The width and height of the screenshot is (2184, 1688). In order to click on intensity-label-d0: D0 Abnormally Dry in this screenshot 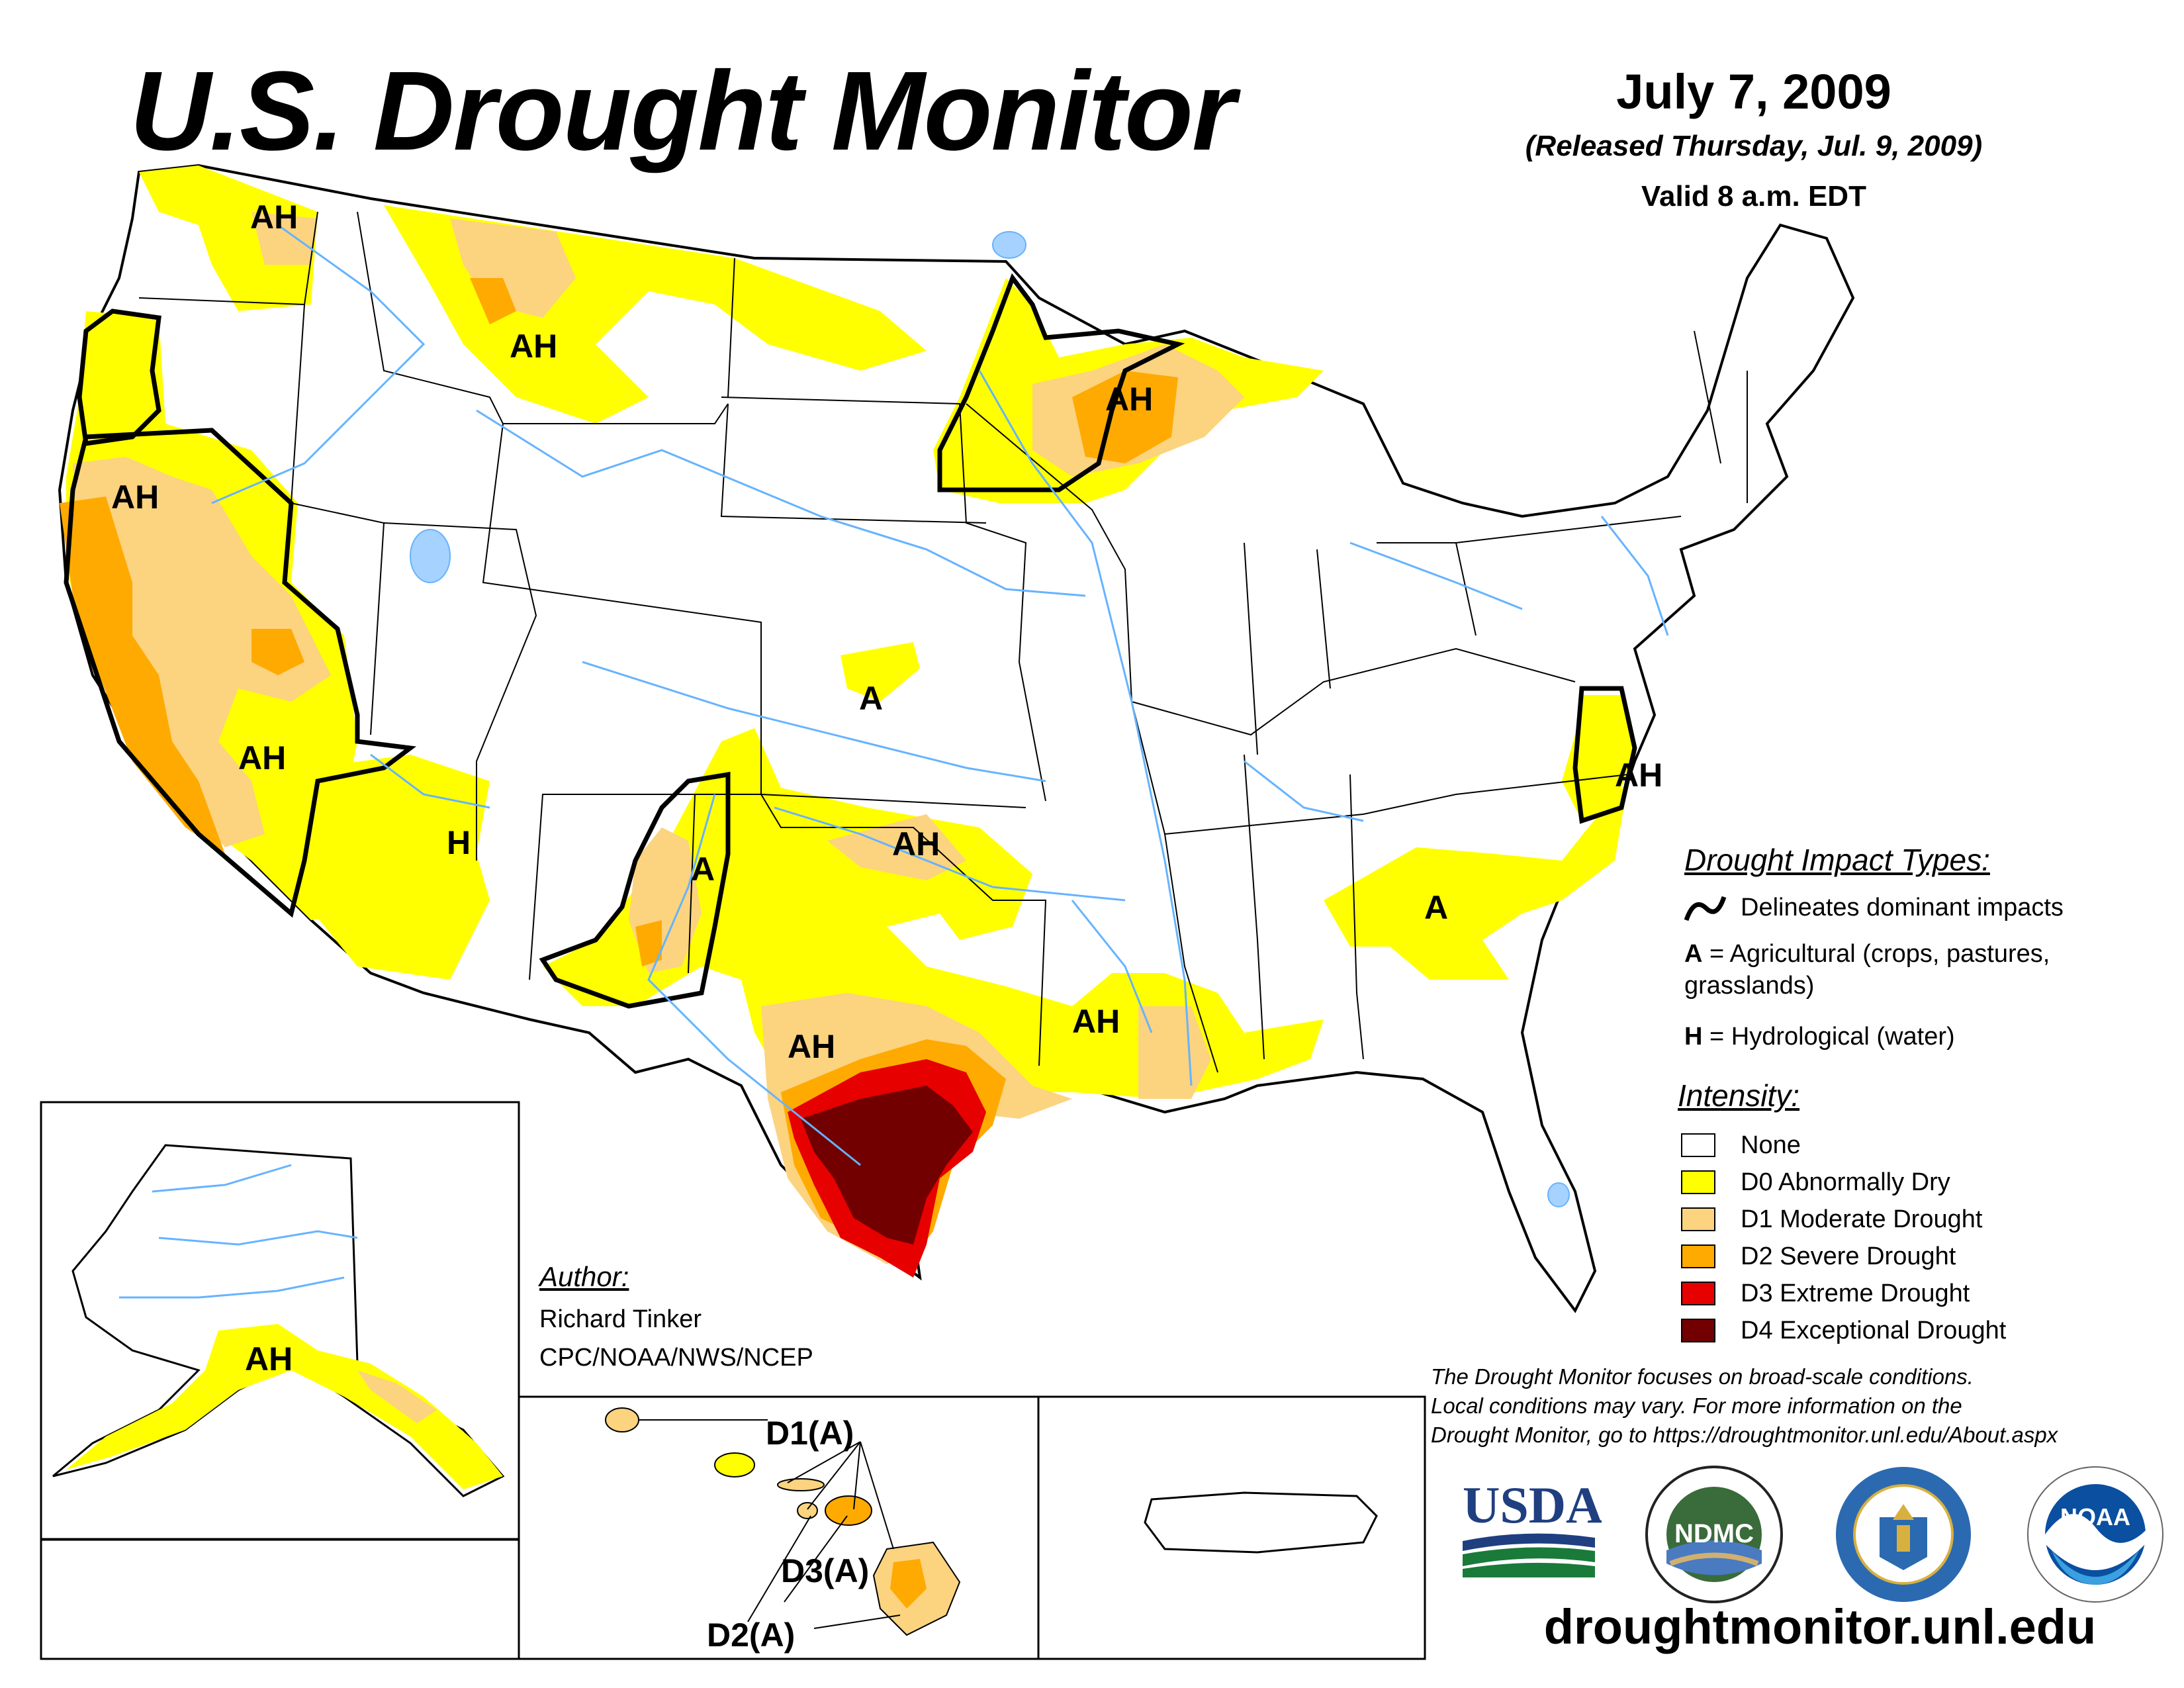, I will do `click(1846, 1182)`.